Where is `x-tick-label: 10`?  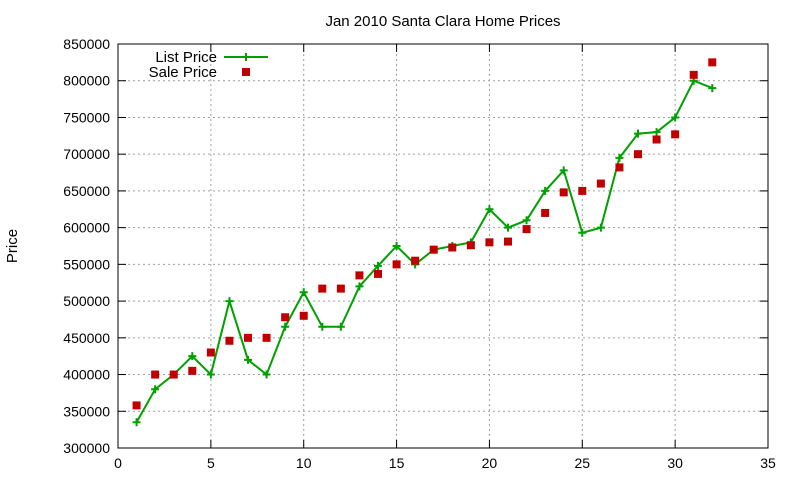
x-tick-label: 10 is located at coordinates (304, 463).